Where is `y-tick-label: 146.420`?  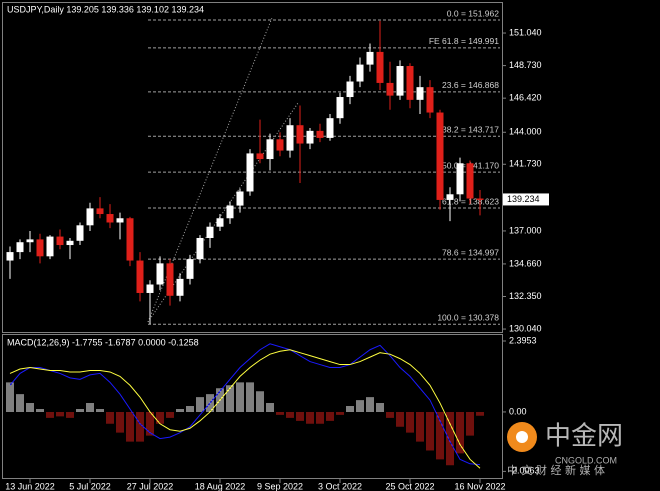
y-tick-label: 146.420 is located at coordinates (525, 98).